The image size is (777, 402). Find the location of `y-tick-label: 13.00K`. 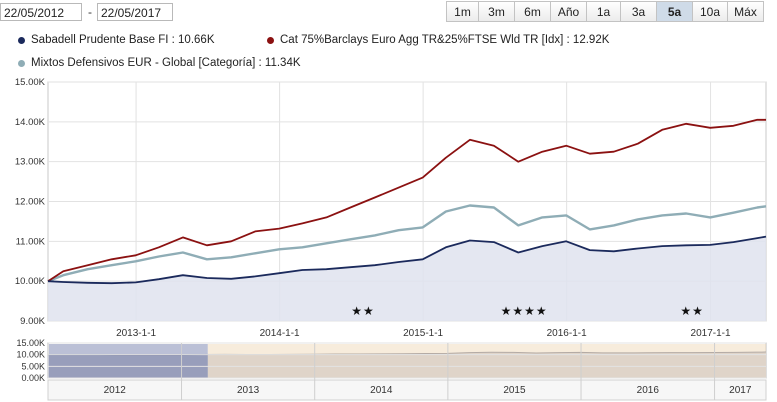

y-tick-label: 13.00K is located at coordinates (30, 162).